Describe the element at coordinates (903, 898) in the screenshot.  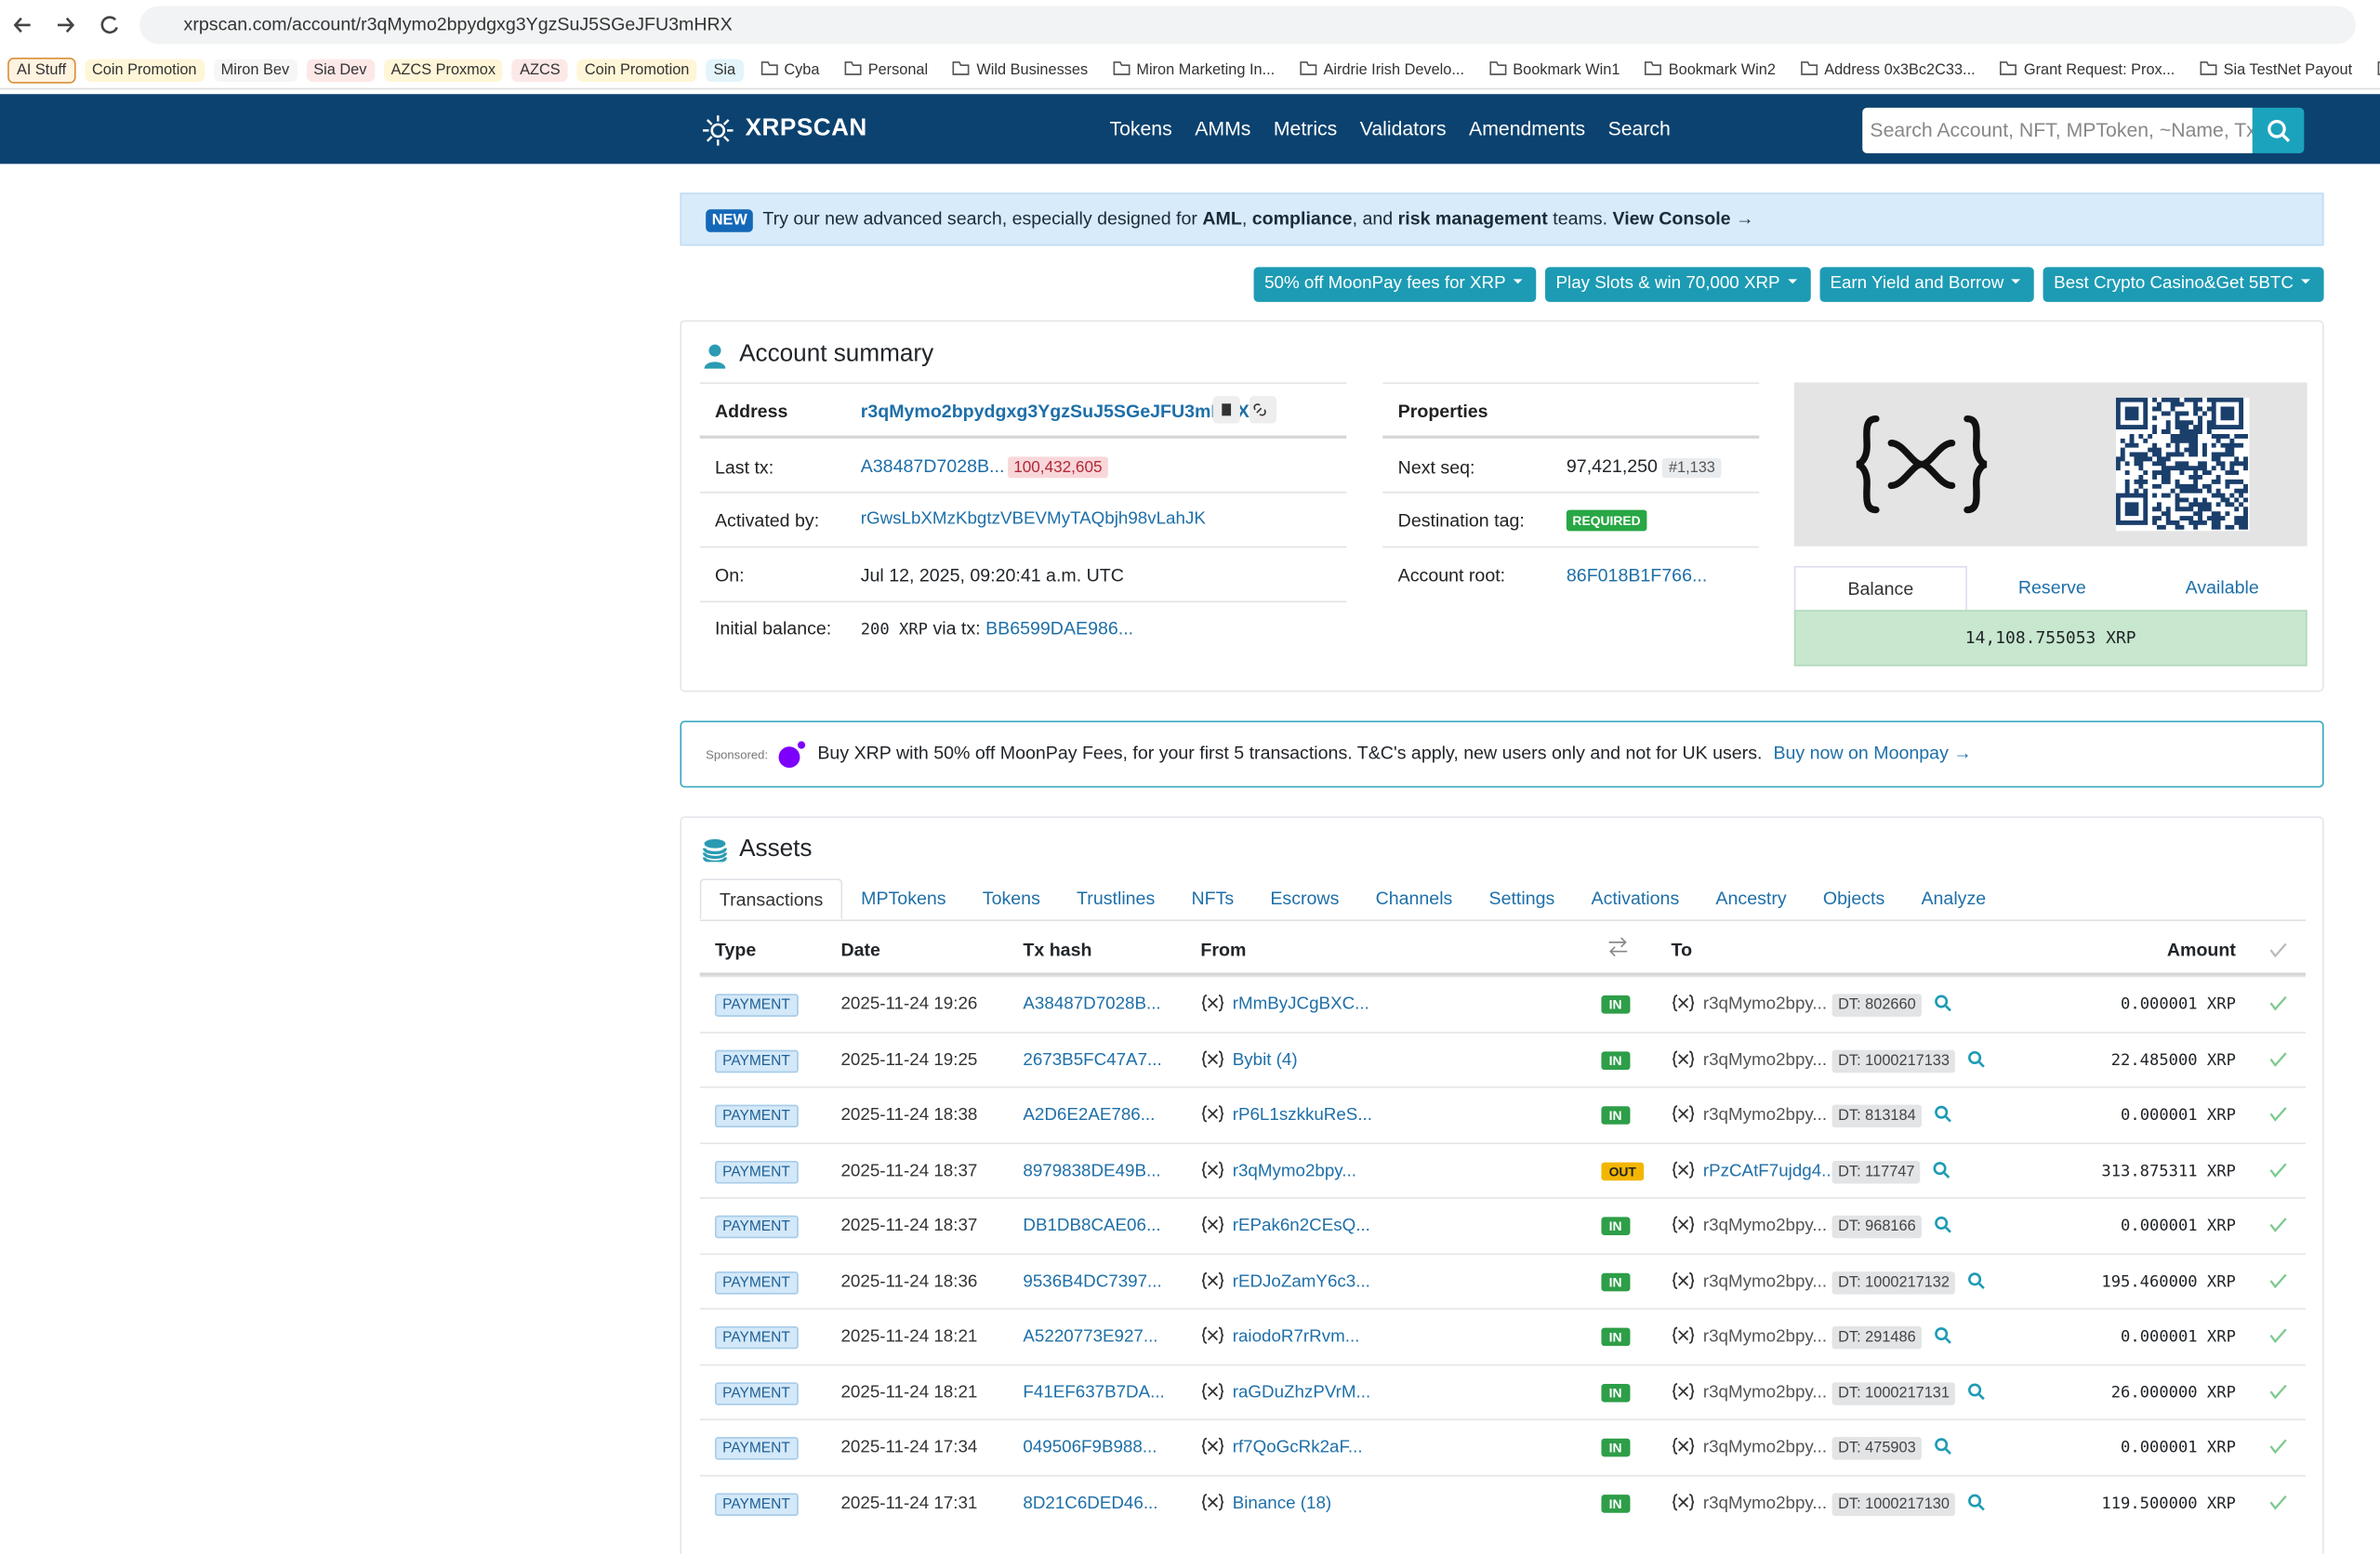
I see `tab: MPTokens` at that location.